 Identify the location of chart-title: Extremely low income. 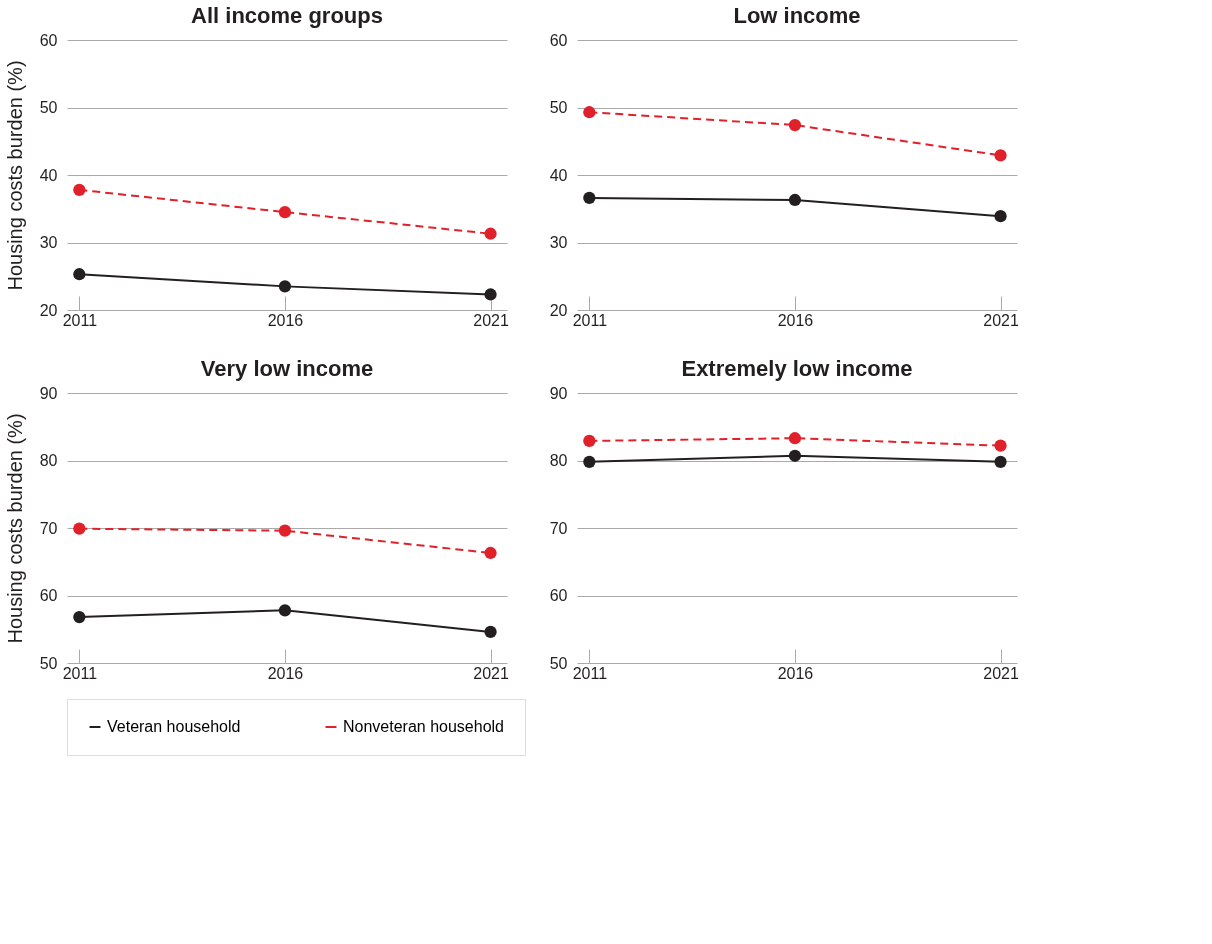
(797, 368).